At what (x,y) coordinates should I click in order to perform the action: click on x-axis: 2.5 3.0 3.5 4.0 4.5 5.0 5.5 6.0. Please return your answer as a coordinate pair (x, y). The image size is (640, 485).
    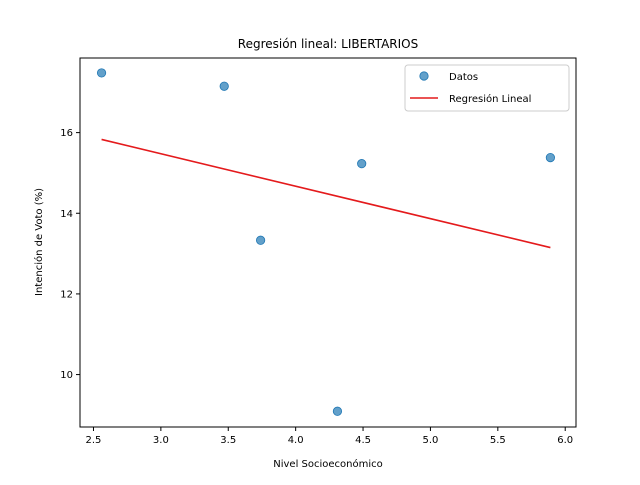
    Looking at the image, I should click on (329, 436).